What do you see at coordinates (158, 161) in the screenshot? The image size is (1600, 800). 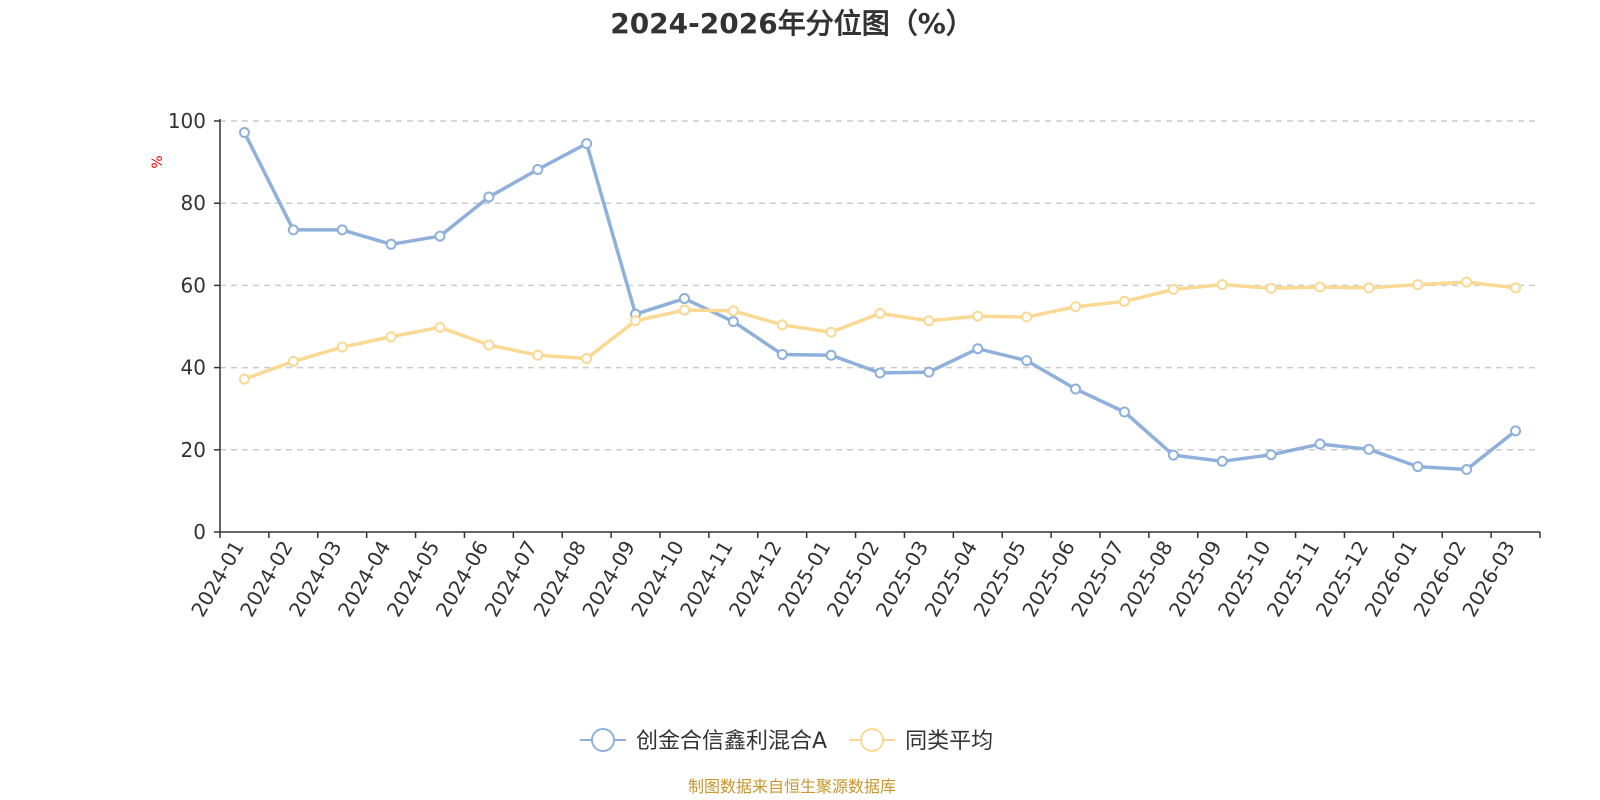 I see `y-axis-label: %` at bounding box center [158, 161].